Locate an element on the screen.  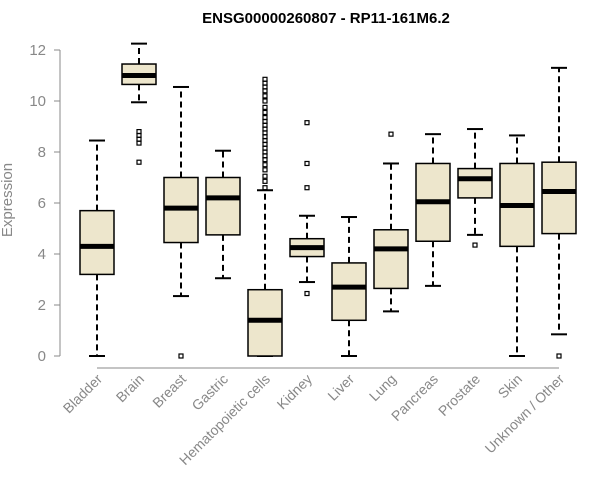
y-tick-label: 4 is located at coordinates (42, 254).